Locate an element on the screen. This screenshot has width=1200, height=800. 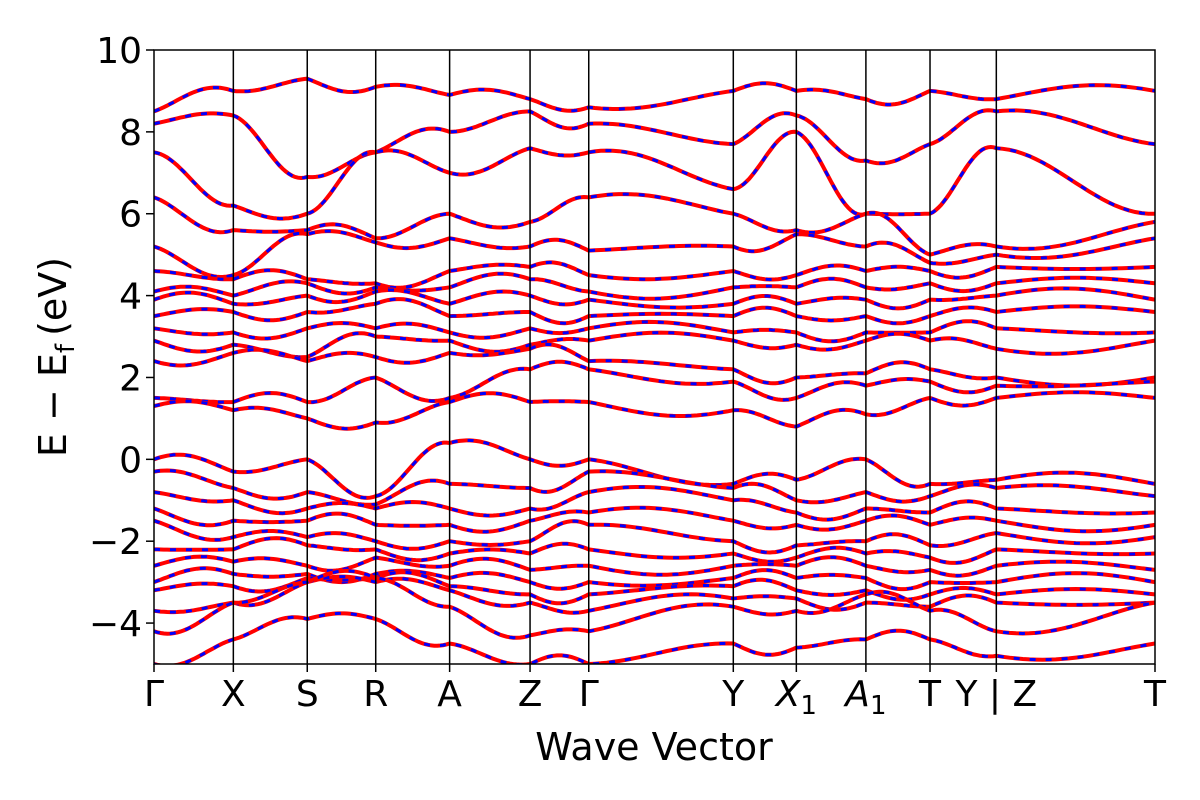
x-axis-title: Wave Vector is located at coordinates (654, 747).